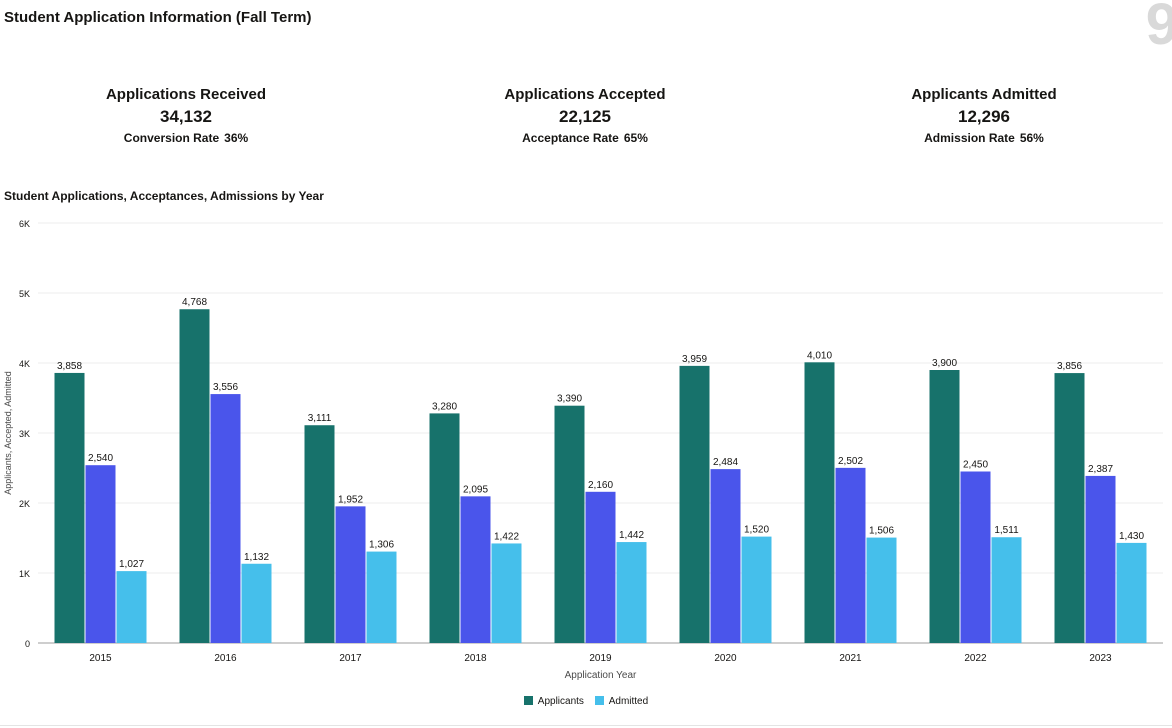  Describe the element at coordinates (131, 564) in the screenshot. I see `data-label: 1,027` at that location.